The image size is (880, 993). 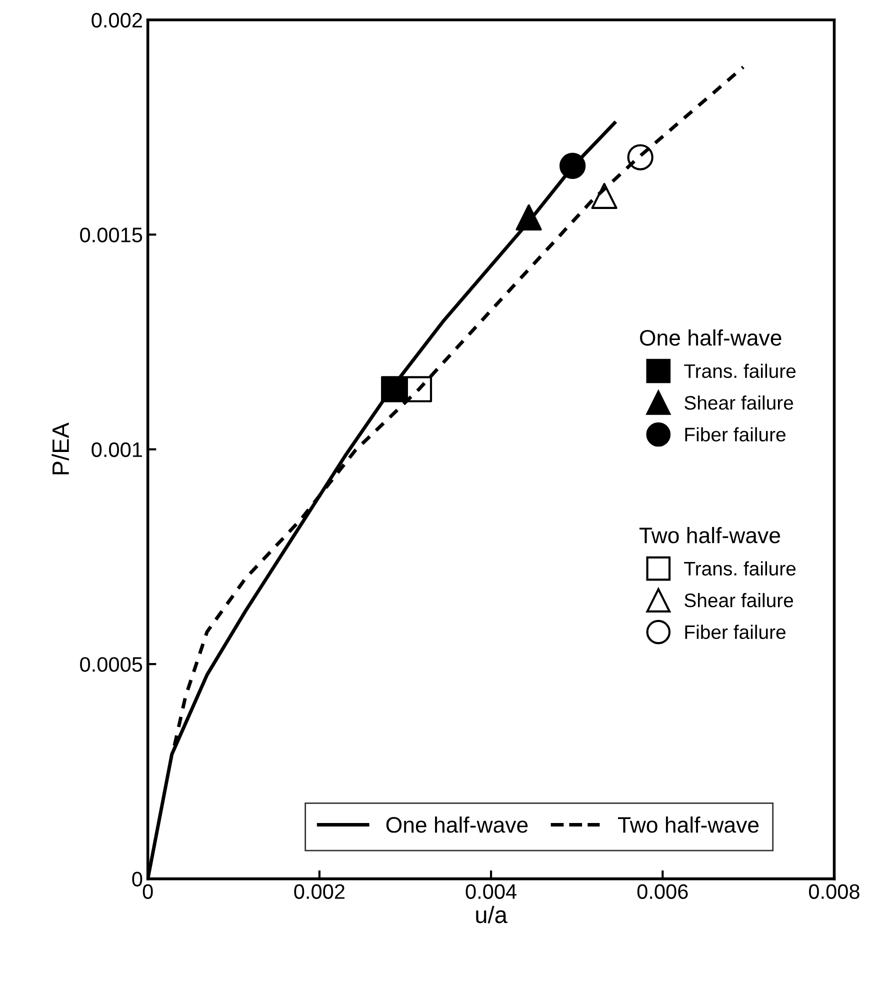 I want to click on y-tick-label: 0.0005, so click(x=111, y=664).